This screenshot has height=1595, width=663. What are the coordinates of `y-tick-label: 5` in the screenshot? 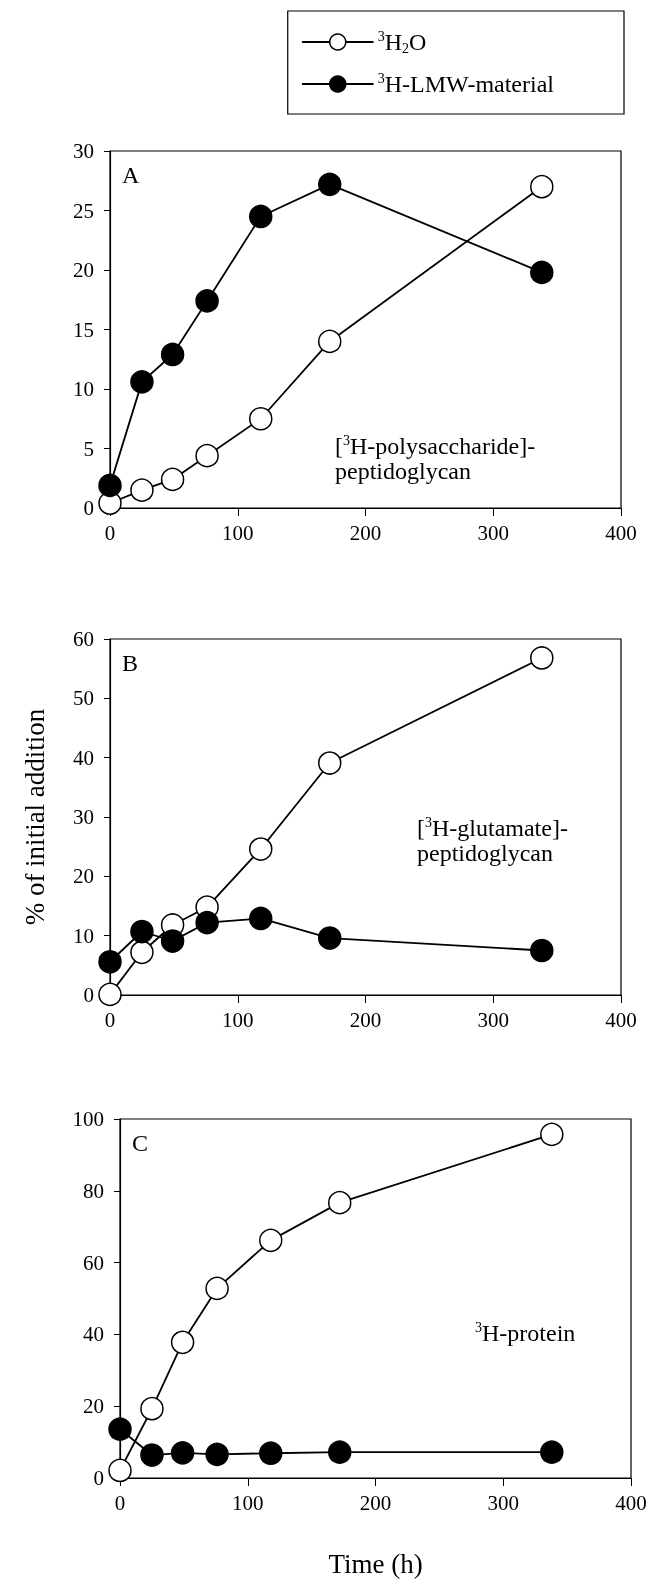 It's located at (88, 448).